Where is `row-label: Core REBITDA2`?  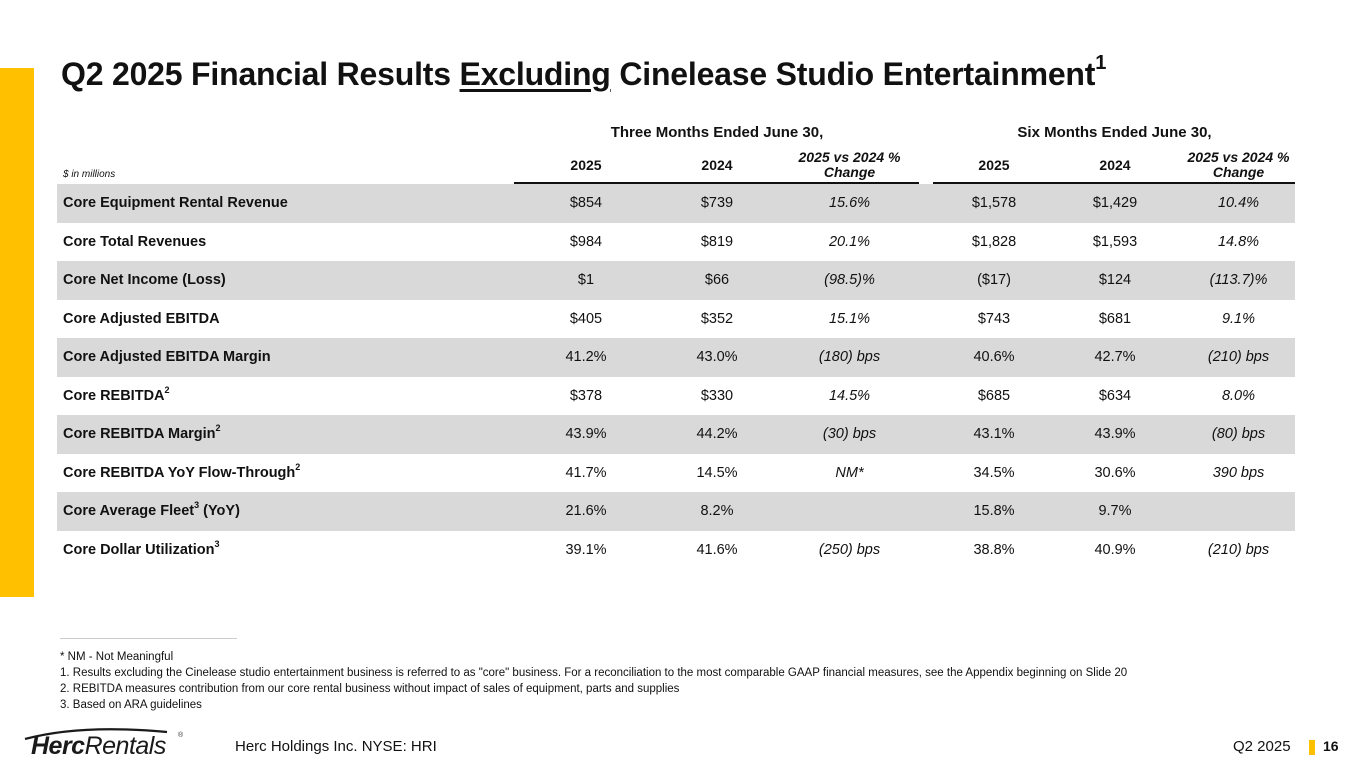
row-label: Core REBITDA2 is located at coordinates (116, 394).